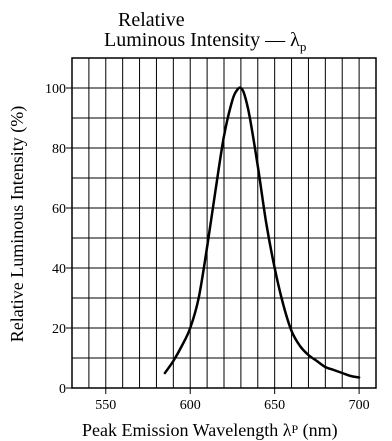 The width and height of the screenshot is (392, 441). What do you see at coordinates (205, 41) in the screenshot?
I see `chart-title-line2: Luminous Intensity — λp` at bounding box center [205, 41].